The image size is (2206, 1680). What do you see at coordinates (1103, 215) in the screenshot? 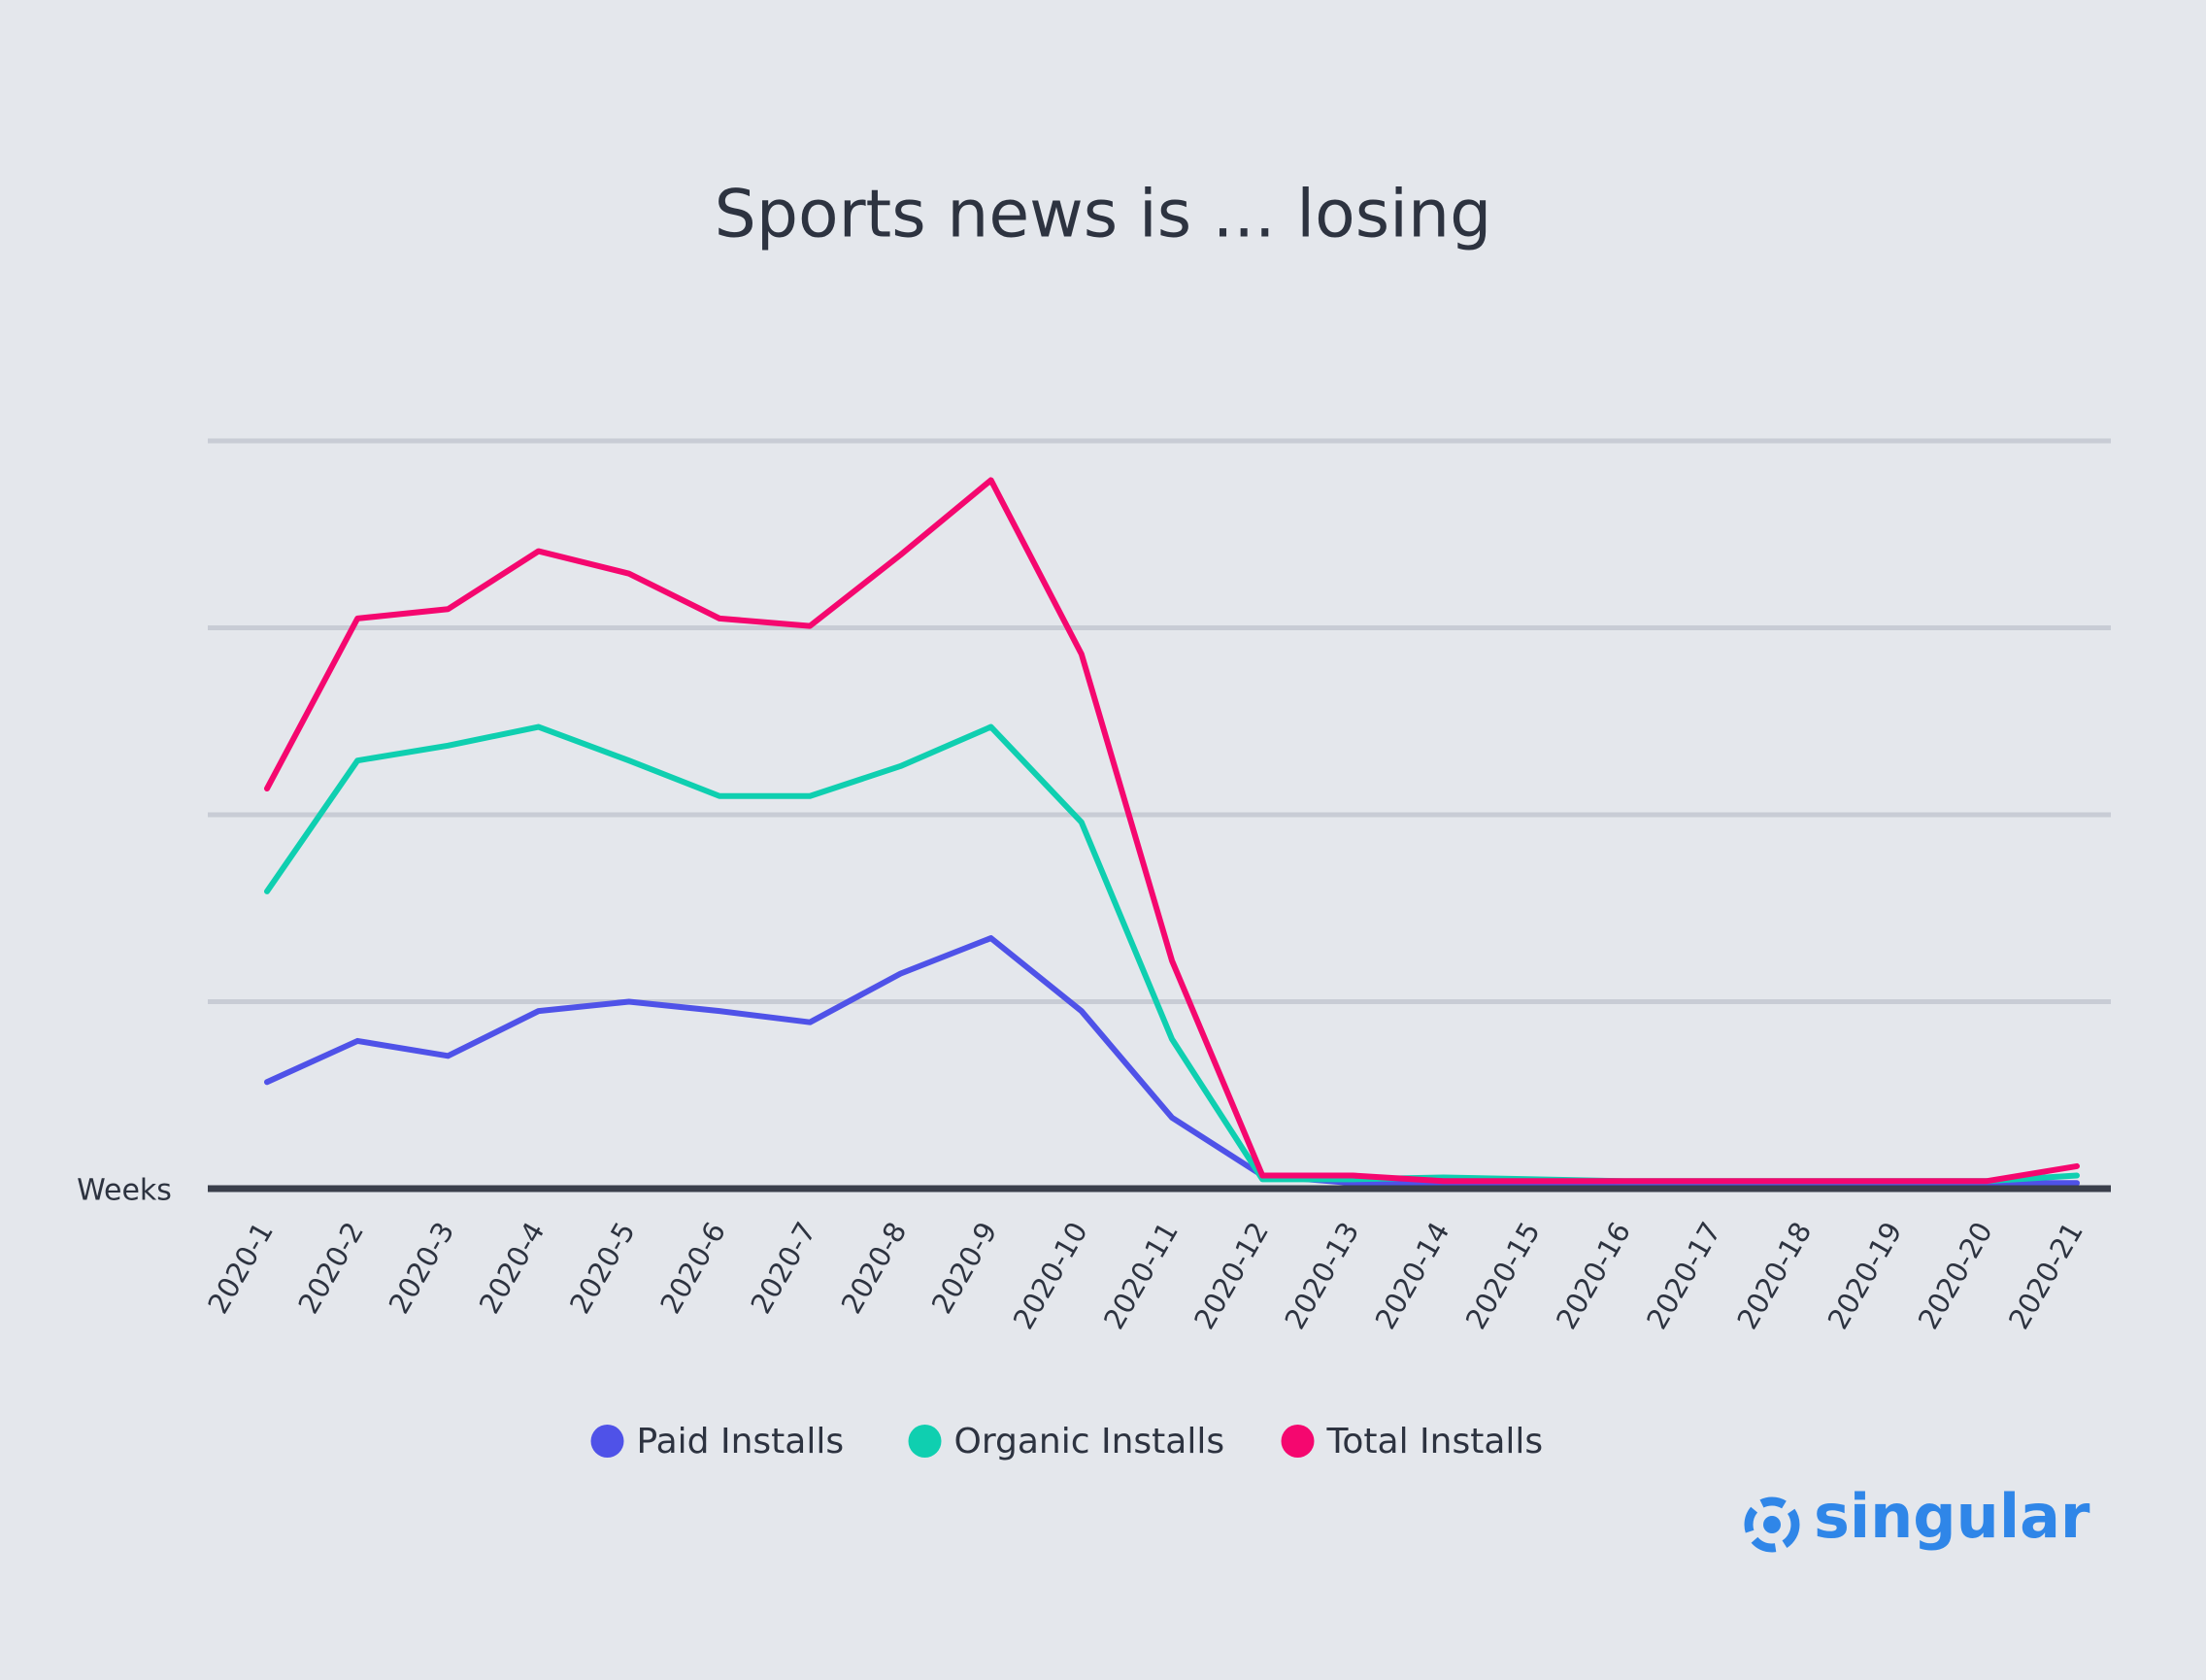
I see `chart-title: Sports news is ... losing` at bounding box center [1103, 215].